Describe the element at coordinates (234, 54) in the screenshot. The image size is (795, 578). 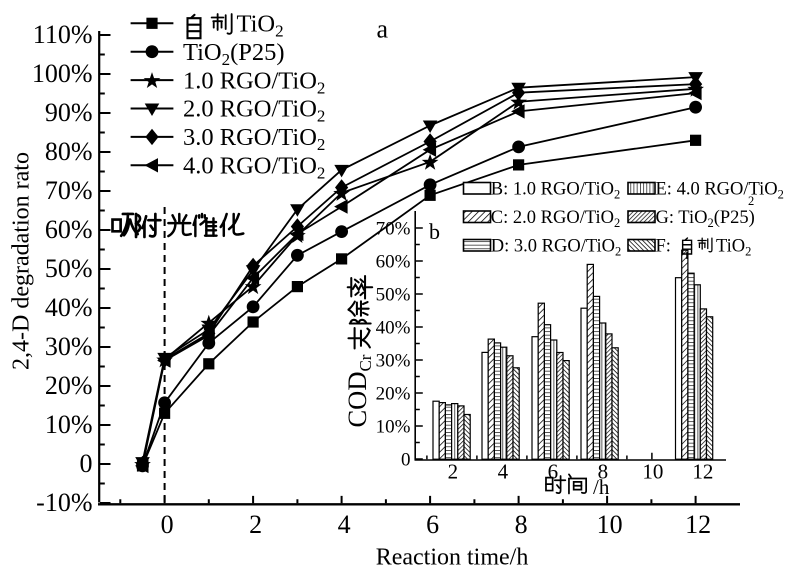
I see `svg-text: TiO2(P25)` at that location.